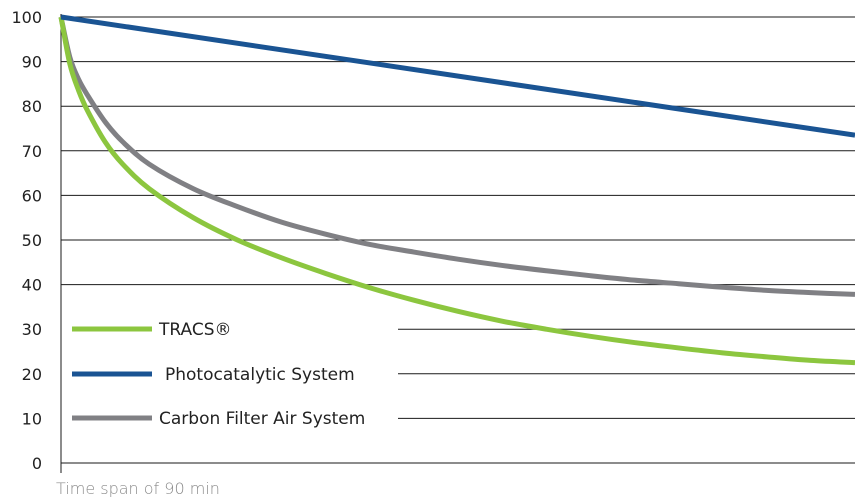  Describe the element at coordinates (32, 106) in the screenshot. I see `y-tick-label-80: 80` at that location.